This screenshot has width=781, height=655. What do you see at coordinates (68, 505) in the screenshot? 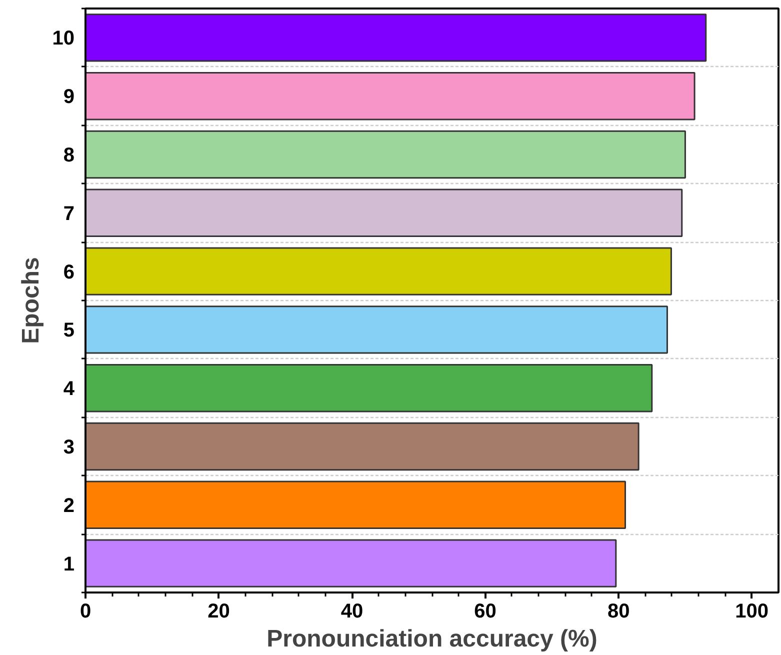
I see `y-tick-label: 2` at bounding box center [68, 505].